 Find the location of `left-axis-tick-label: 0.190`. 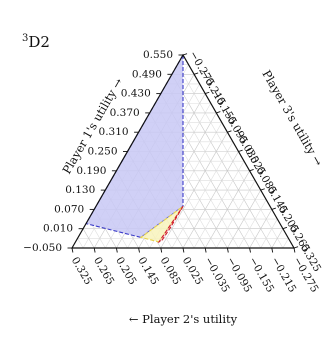

left-axis-tick-label: 0.190 is located at coordinates (91, 171).